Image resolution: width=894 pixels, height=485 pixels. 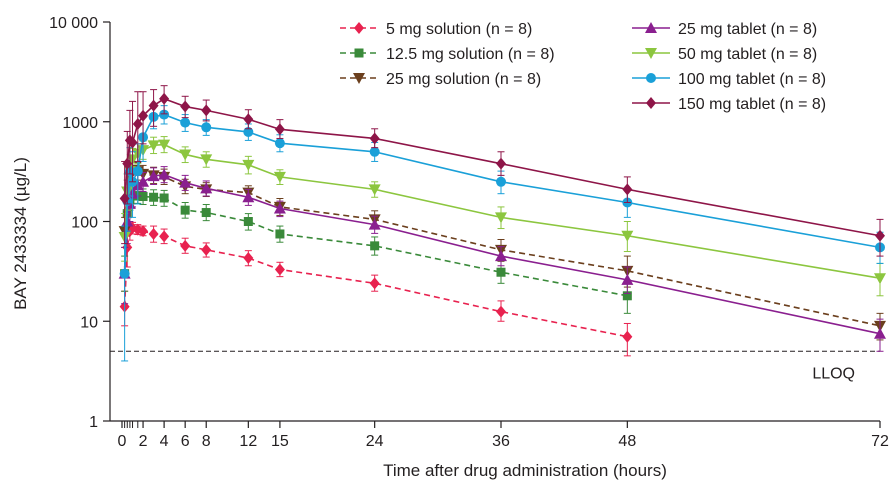 I want to click on legend-item: 50 mg tablet (n = 8), so click(x=724, y=54).